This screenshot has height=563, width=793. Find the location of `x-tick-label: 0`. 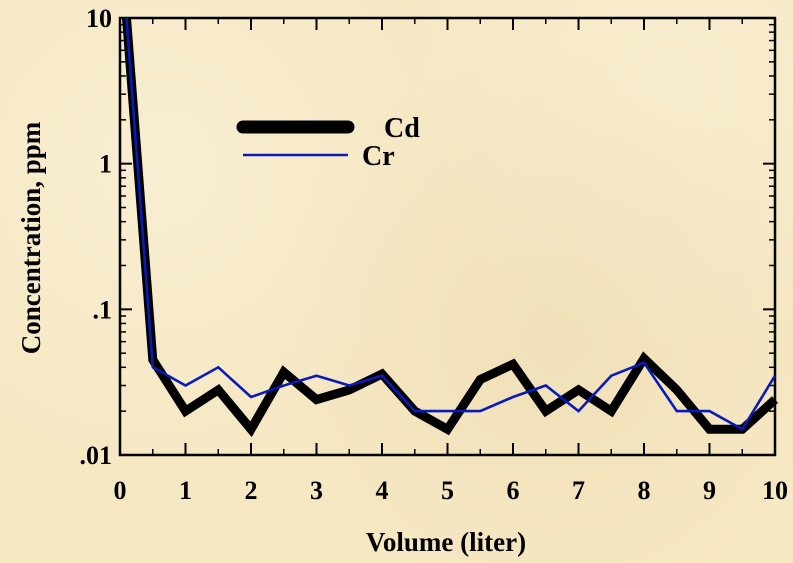

x-tick-label: 0 is located at coordinates (120, 490).